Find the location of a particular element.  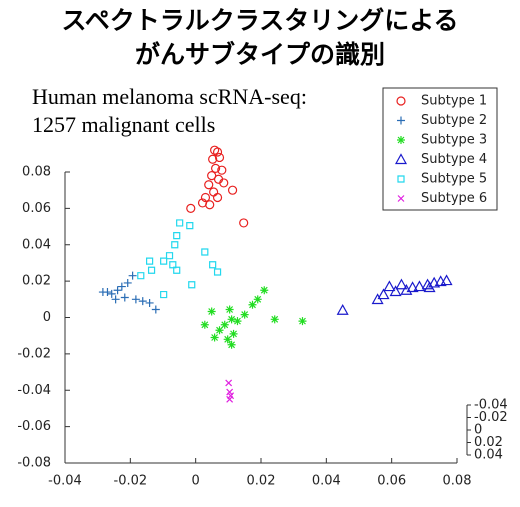

x-tick-label: -0.04 is located at coordinates (65, 481).